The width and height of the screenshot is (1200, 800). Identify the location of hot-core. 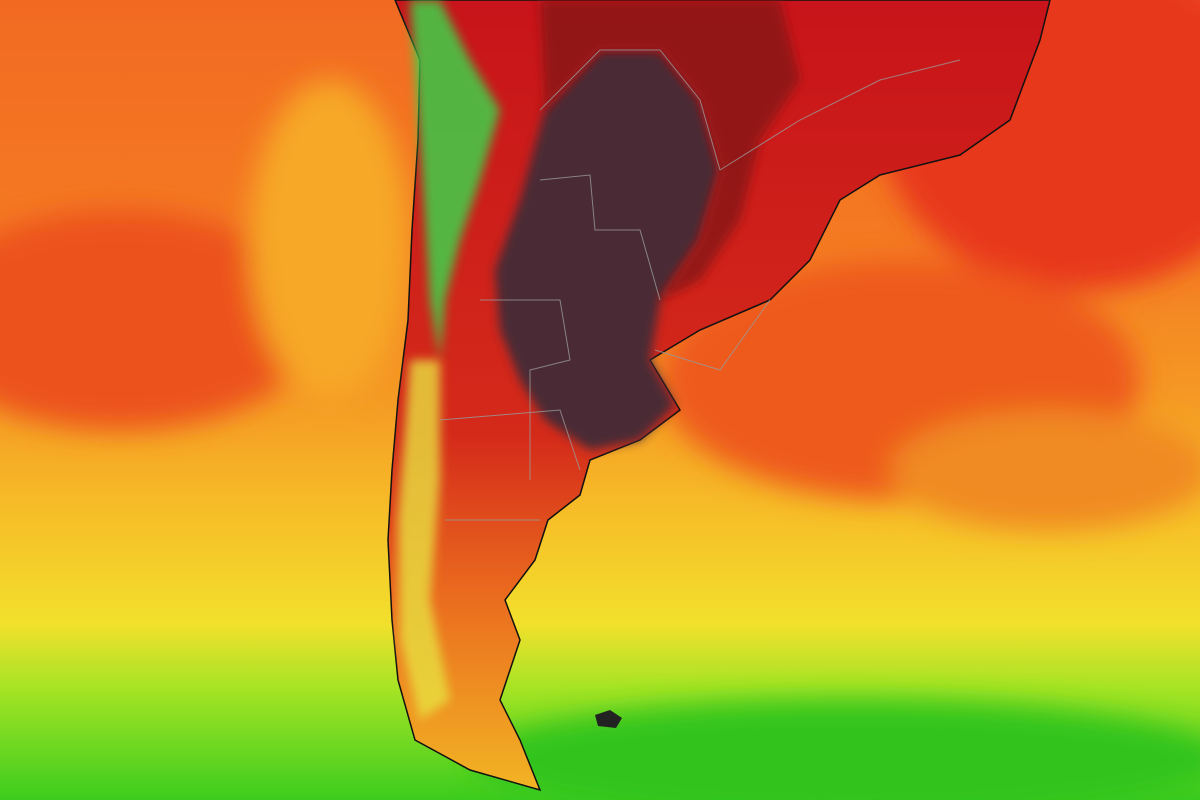
(607, 250).